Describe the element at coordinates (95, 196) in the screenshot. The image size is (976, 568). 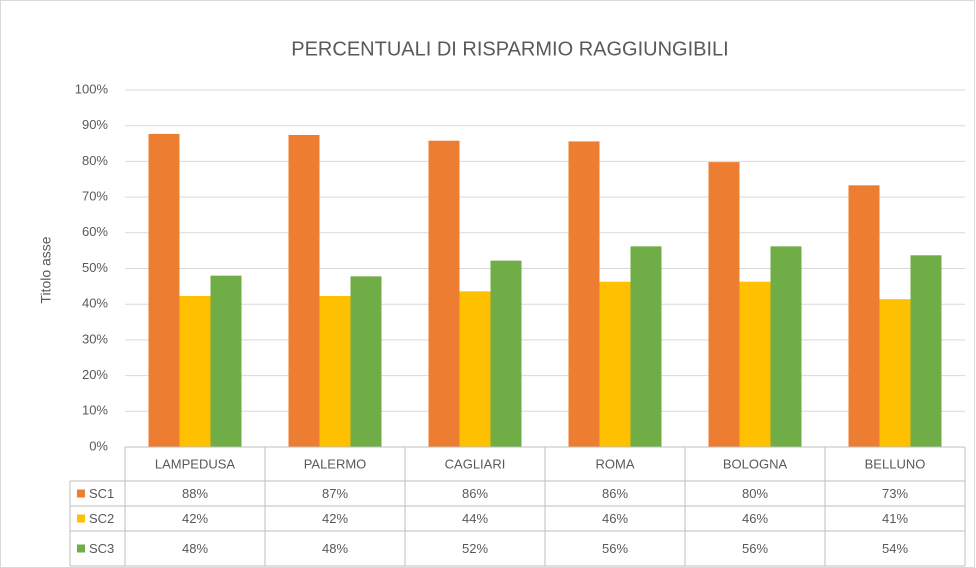
I see `y-tick-label: 70%` at that location.